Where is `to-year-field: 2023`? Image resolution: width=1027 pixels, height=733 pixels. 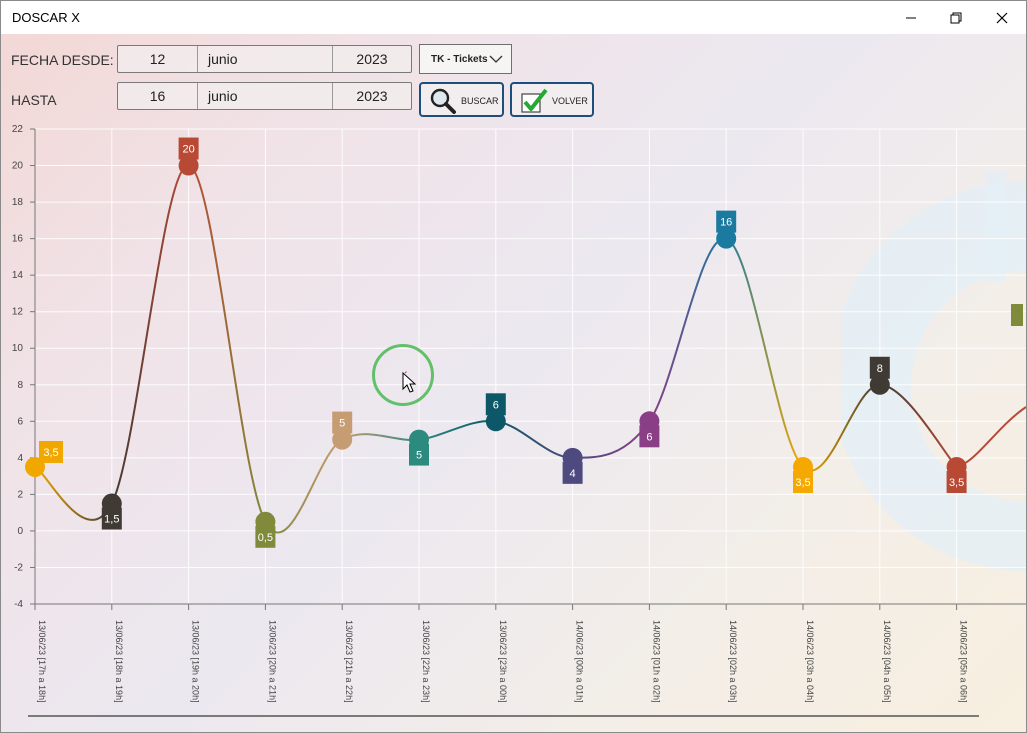 to-year-field: 2023 is located at coordinates (372, 96).